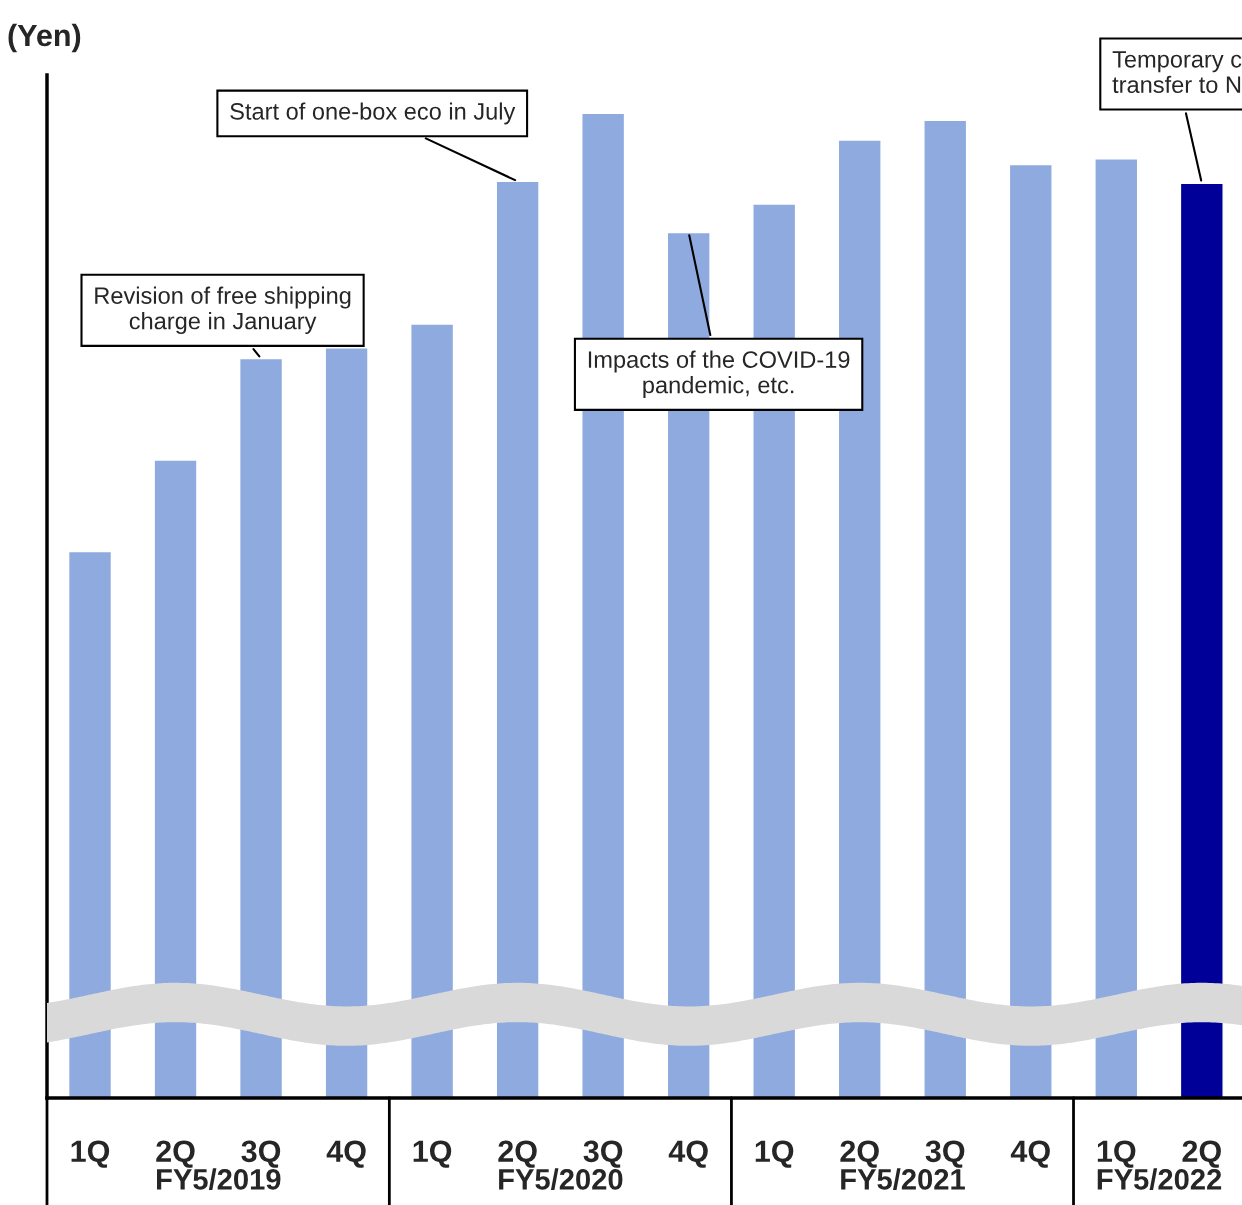  Describe the element at coordinates (1159, 1179) in the screenshot. I see `text: FY5/2022` at that location.